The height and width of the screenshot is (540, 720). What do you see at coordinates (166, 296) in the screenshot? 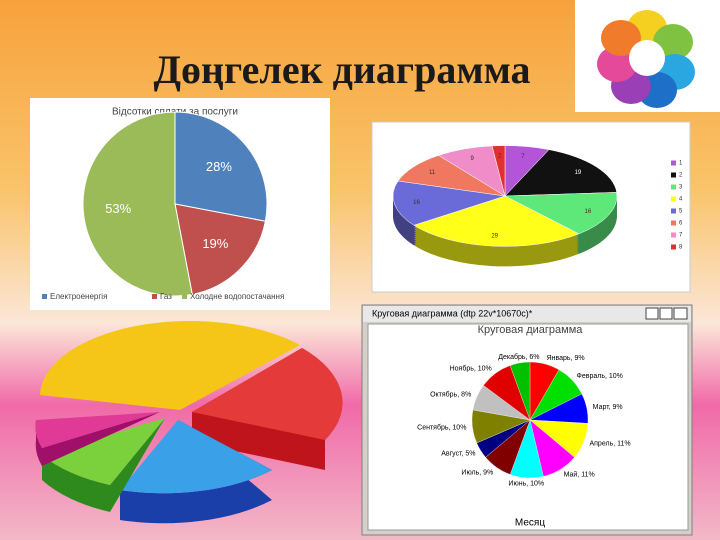
I see `legend-label: Газ` at bounding box center [166, 296].